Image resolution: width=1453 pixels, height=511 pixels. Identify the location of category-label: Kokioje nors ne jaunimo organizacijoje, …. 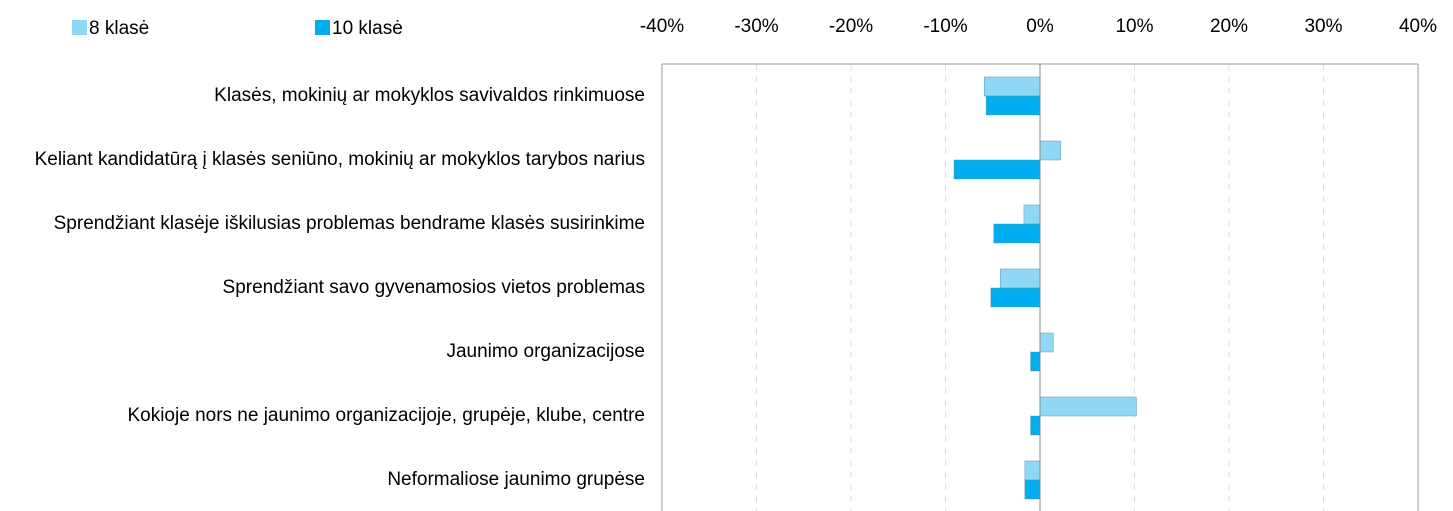
(386, 415).